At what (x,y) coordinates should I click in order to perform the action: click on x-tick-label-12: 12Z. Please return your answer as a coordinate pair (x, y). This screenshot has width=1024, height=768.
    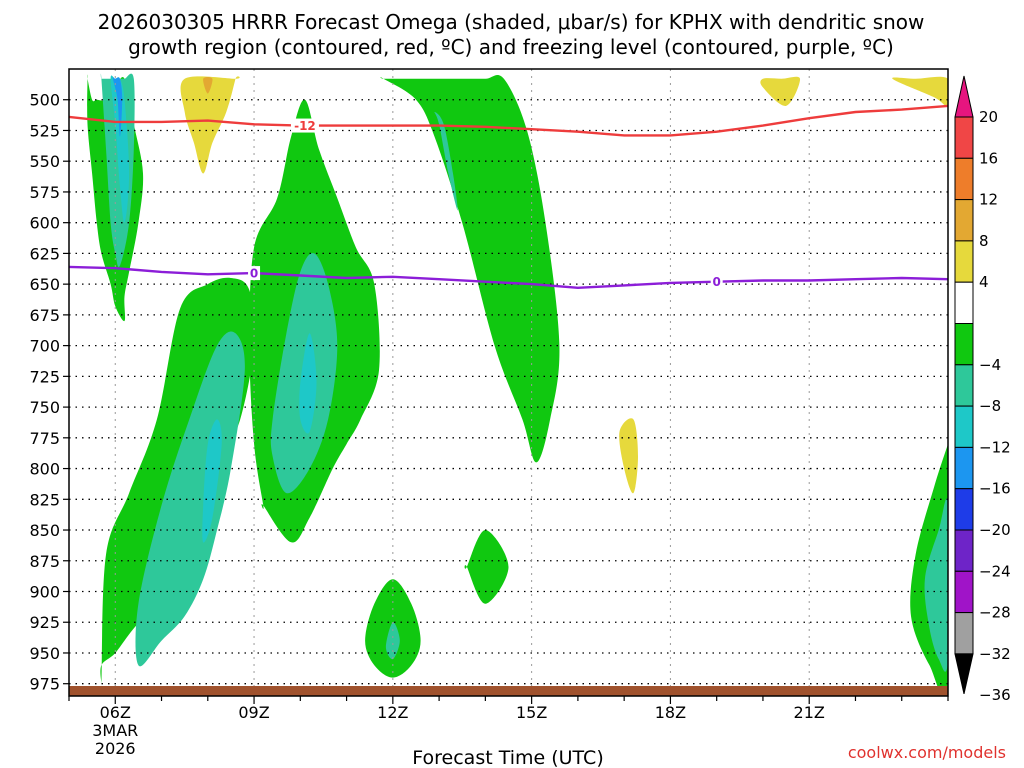
    Looking at the image, I should click on (392, 712).